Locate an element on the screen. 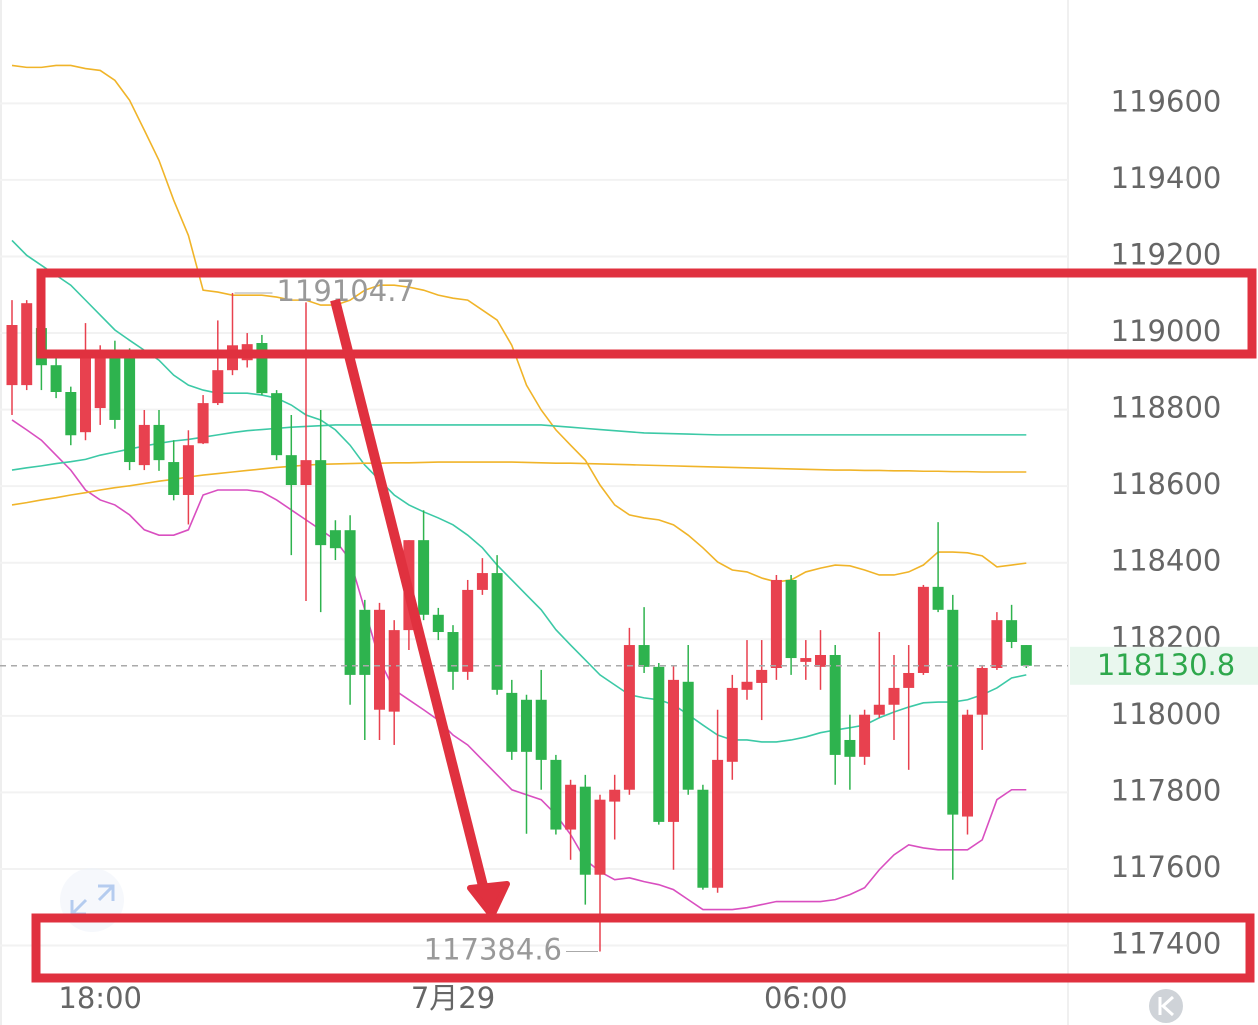  low-label: 117384.6 is located at coordinates (493, 949).